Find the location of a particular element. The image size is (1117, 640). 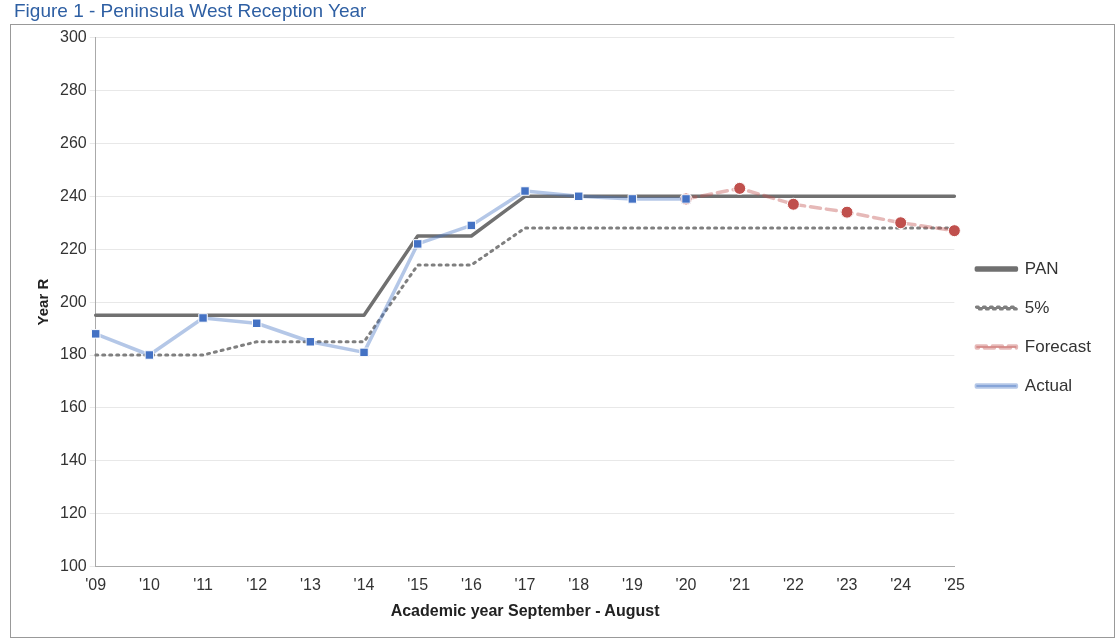

x-tick-label: '12 is located at coordinates (257, 584).